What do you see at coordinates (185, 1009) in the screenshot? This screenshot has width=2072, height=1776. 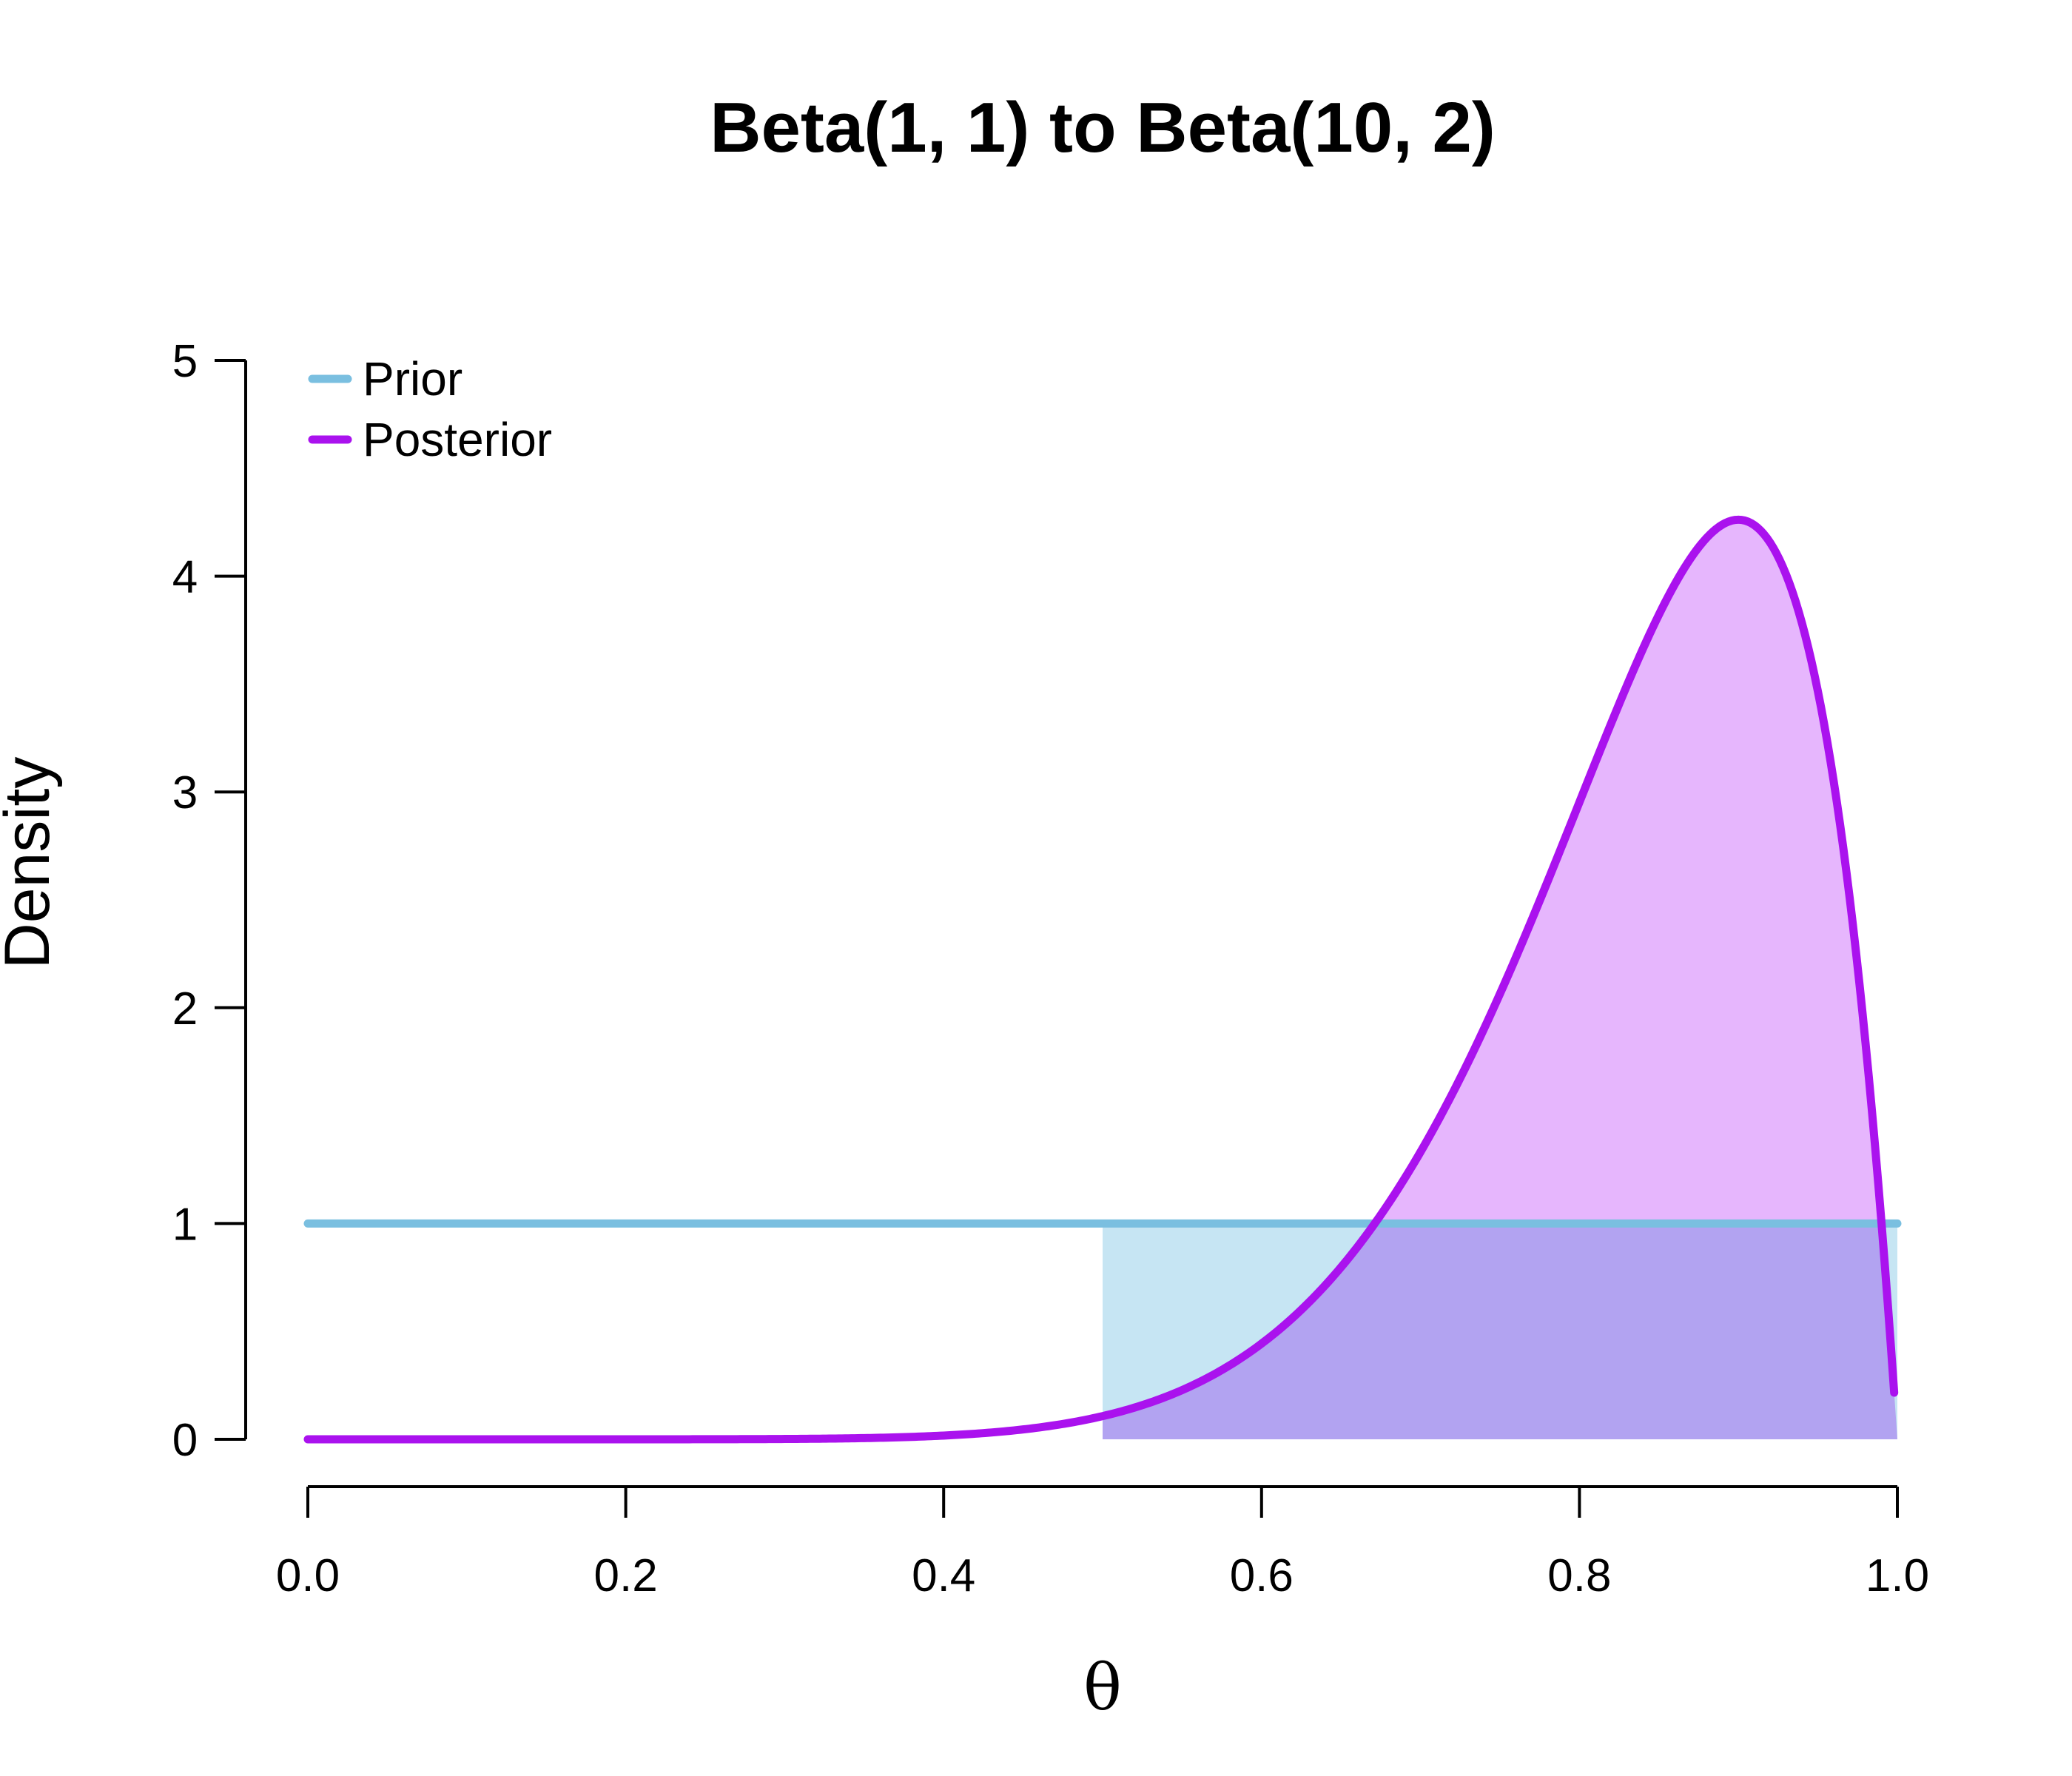 I see `y-tick-label: 2` at bounding box center [185, 1009].